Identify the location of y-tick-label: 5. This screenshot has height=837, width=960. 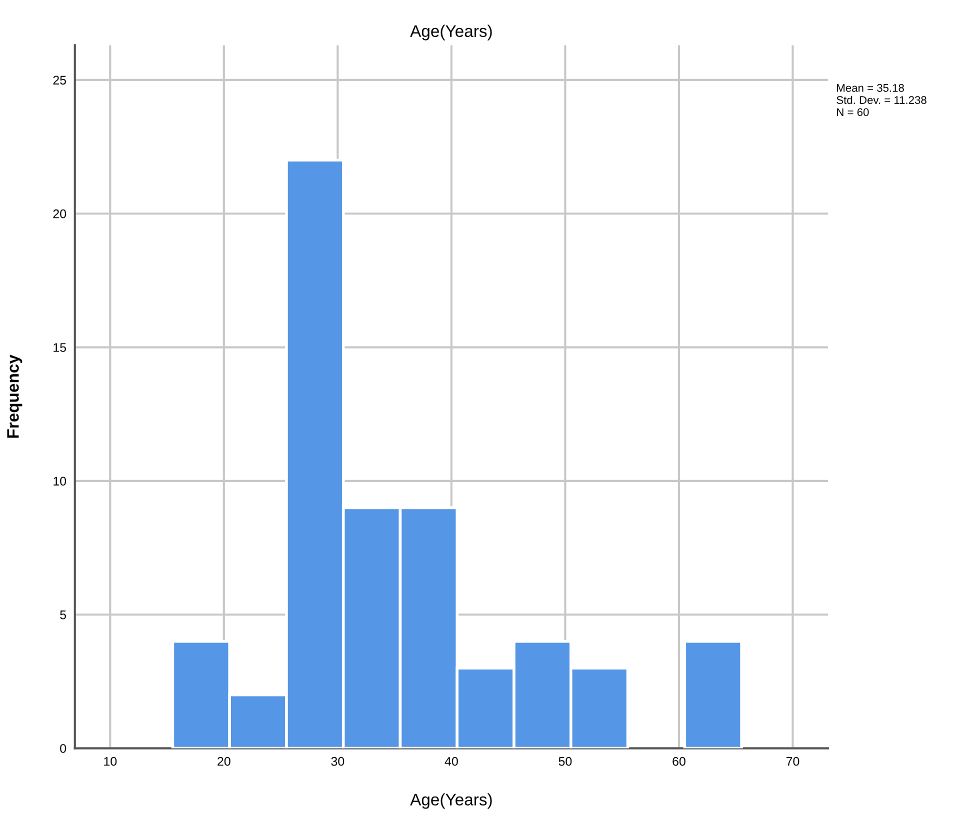
(63, 615).